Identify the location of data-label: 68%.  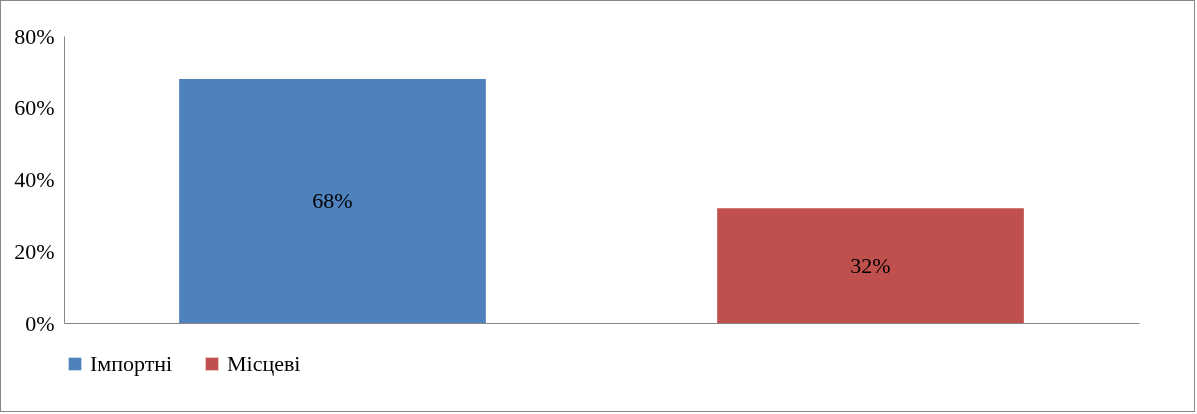
(332, 201).